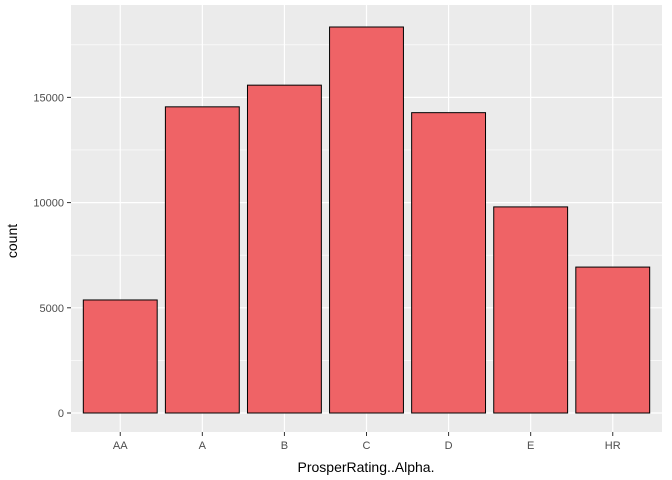  Describe the element at coordinates (613, 446) in the screenshot. I see `x-tick-label: HR` at that location.